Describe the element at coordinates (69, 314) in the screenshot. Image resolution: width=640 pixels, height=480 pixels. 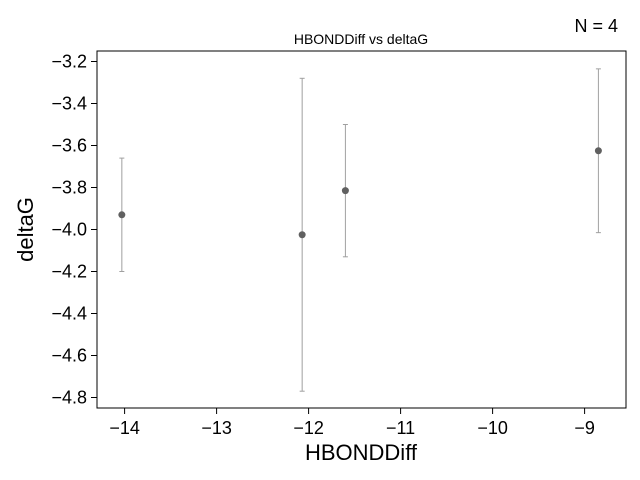
I see `y-tick-label: −4.4` at that location.